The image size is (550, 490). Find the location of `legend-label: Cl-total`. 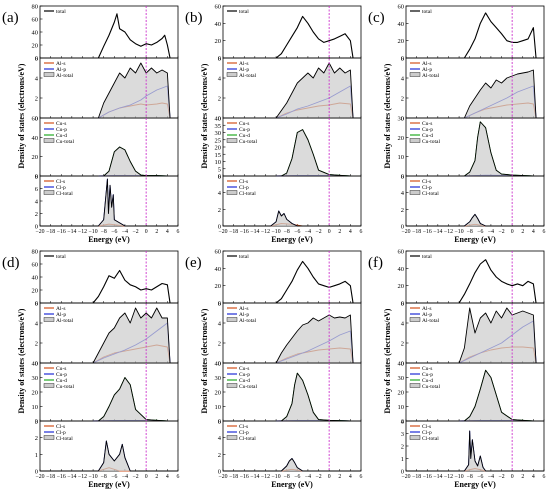

legend-label: Cl-total is located at coordinates (247, 439).